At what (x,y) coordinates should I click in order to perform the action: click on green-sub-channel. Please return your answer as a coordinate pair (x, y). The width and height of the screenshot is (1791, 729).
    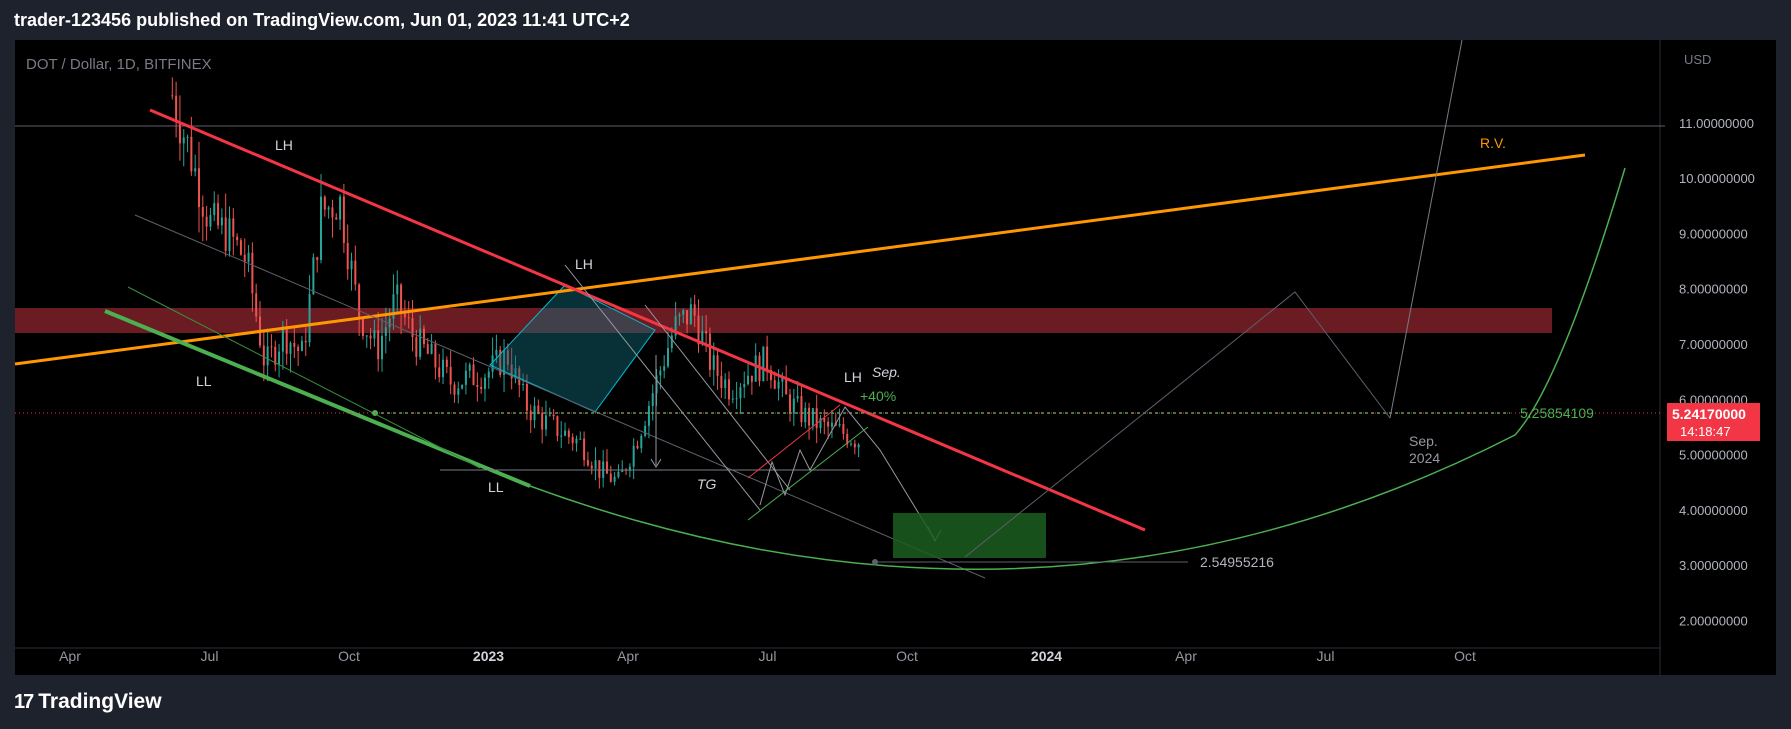
    Looking at the image, I should click on (808, 473).